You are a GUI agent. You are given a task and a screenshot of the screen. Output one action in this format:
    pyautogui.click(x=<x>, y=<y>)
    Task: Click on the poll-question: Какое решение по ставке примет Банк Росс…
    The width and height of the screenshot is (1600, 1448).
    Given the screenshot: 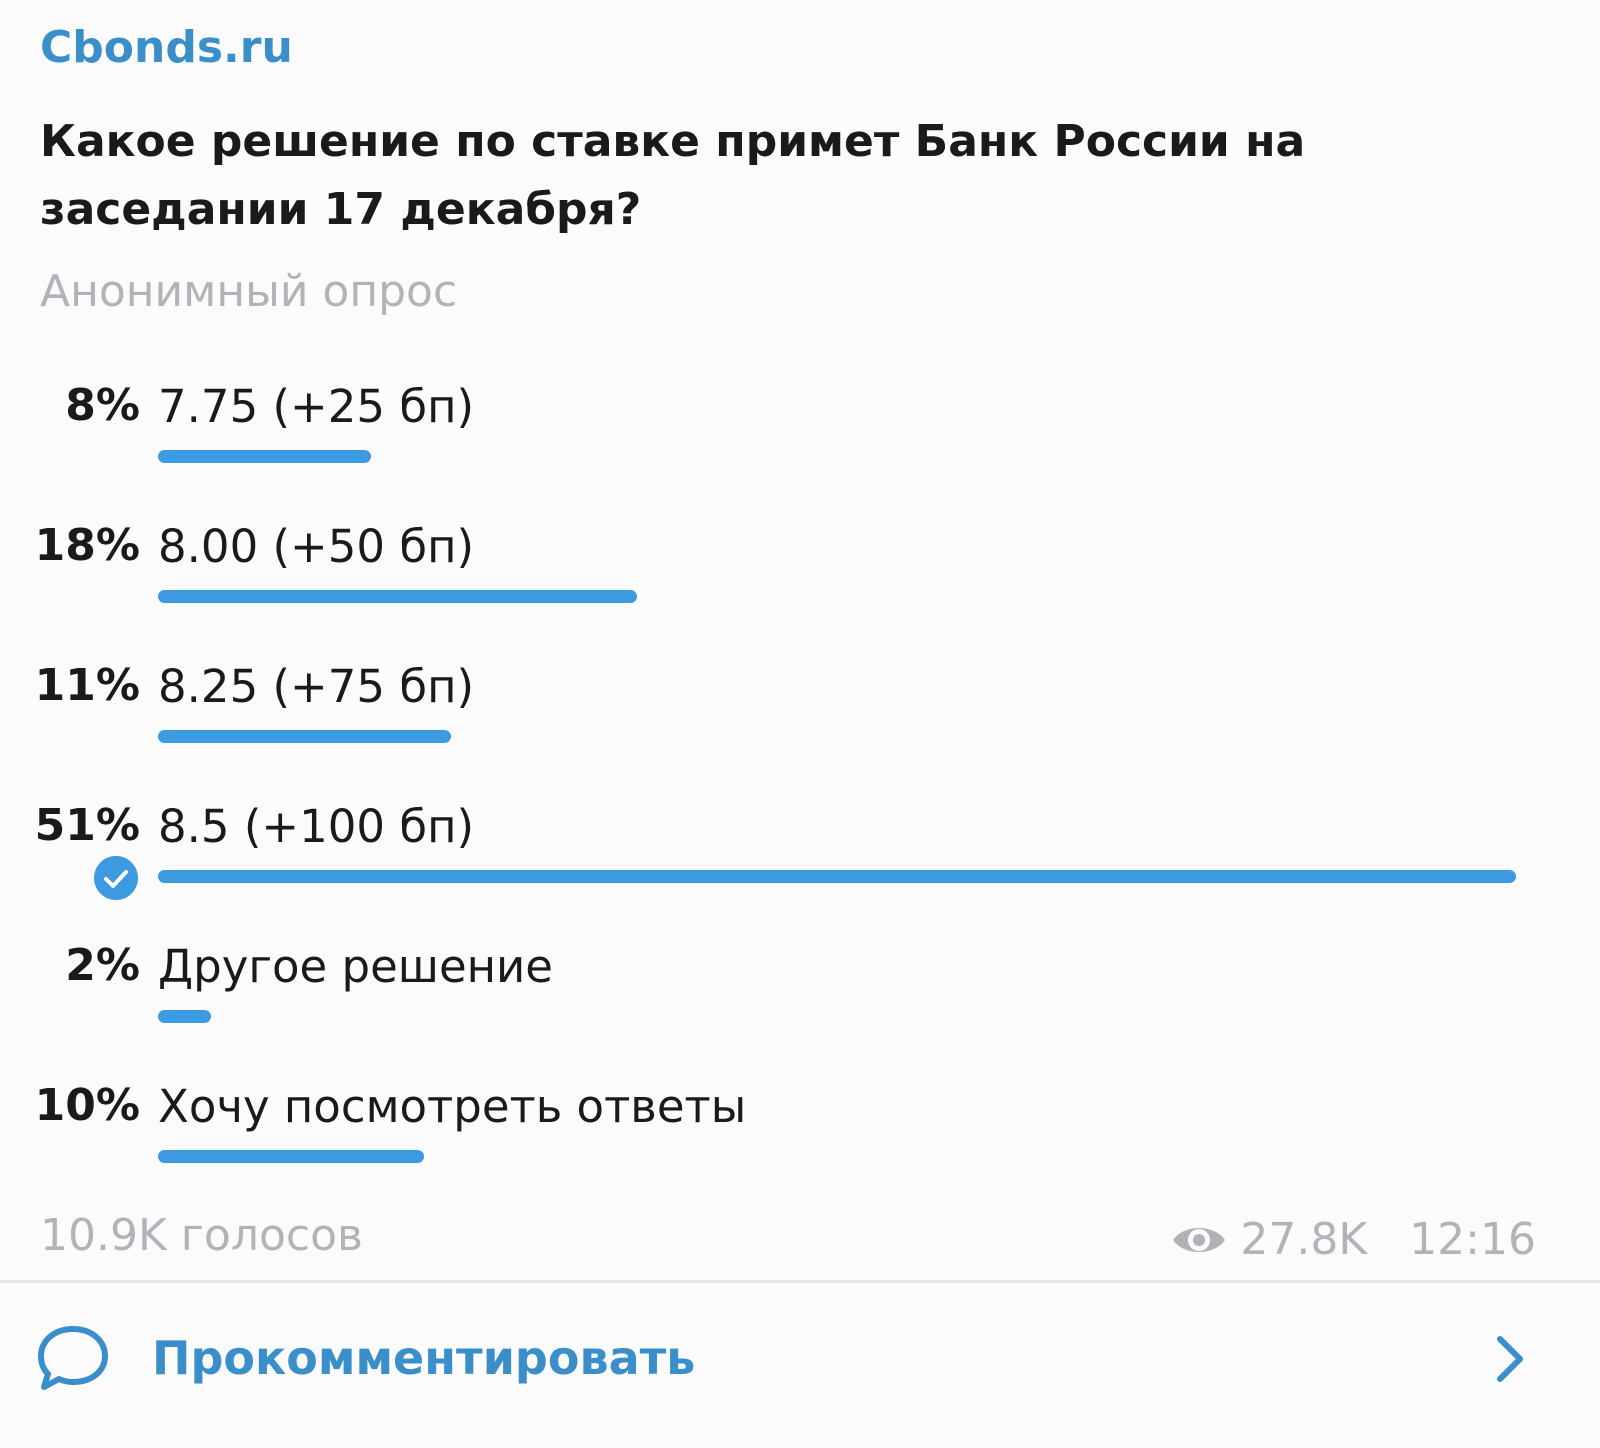 What is the action you would take?
    pyautogui.click(x=673, y=175)
    